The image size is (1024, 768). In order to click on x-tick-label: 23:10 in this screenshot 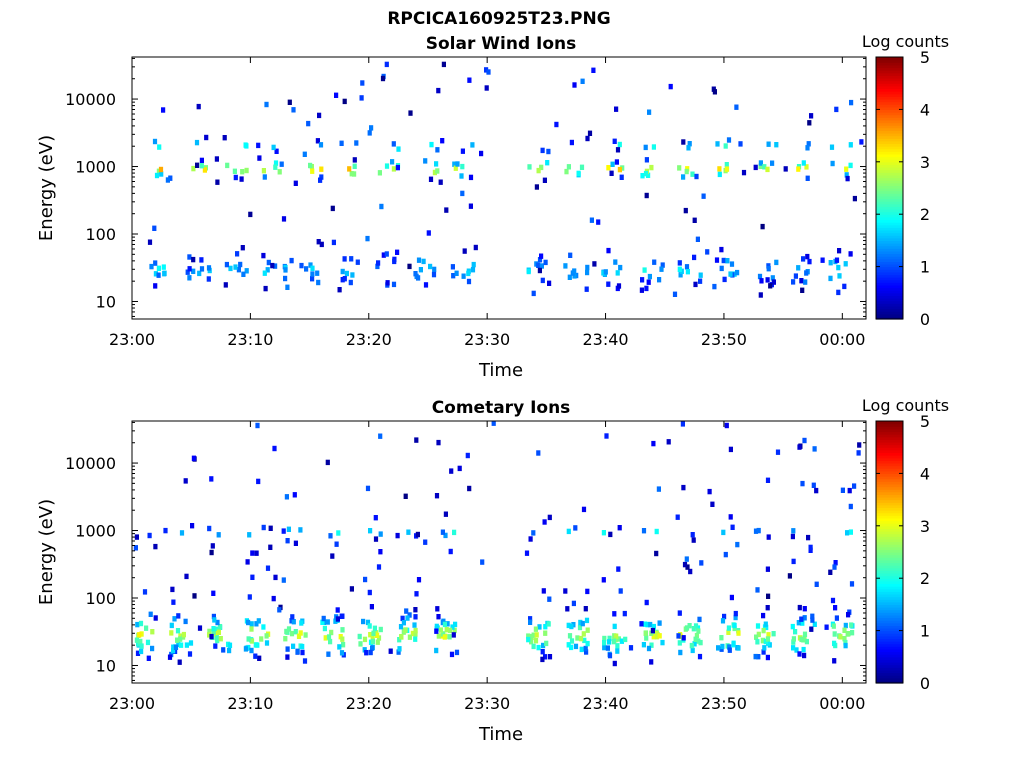, I will do `click(250, 339)`.